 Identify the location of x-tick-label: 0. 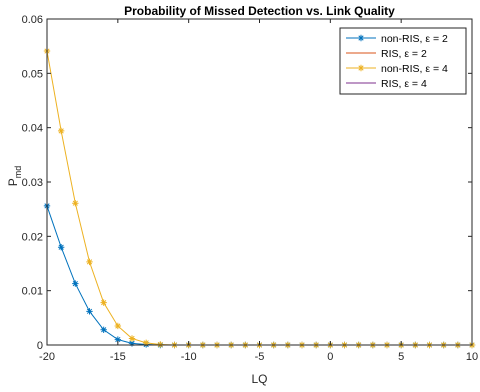
(330, 357).